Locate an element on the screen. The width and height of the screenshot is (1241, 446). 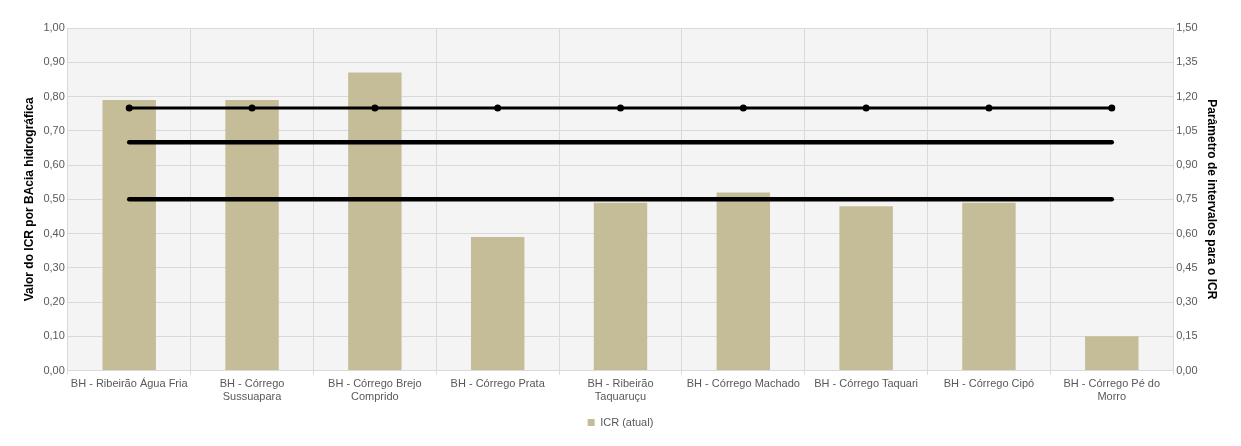
y-tick-label: 0,20 is located at coordinates (54, 301).